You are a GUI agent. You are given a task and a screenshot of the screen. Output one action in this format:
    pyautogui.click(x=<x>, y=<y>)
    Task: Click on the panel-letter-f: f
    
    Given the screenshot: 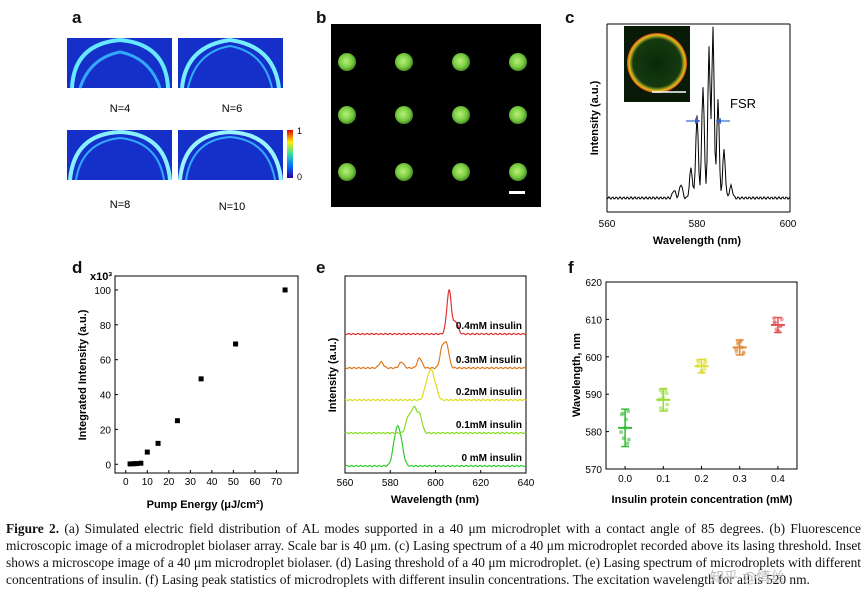 What is the action you would take?
    pyautogui.click(x=571, y=267)
    